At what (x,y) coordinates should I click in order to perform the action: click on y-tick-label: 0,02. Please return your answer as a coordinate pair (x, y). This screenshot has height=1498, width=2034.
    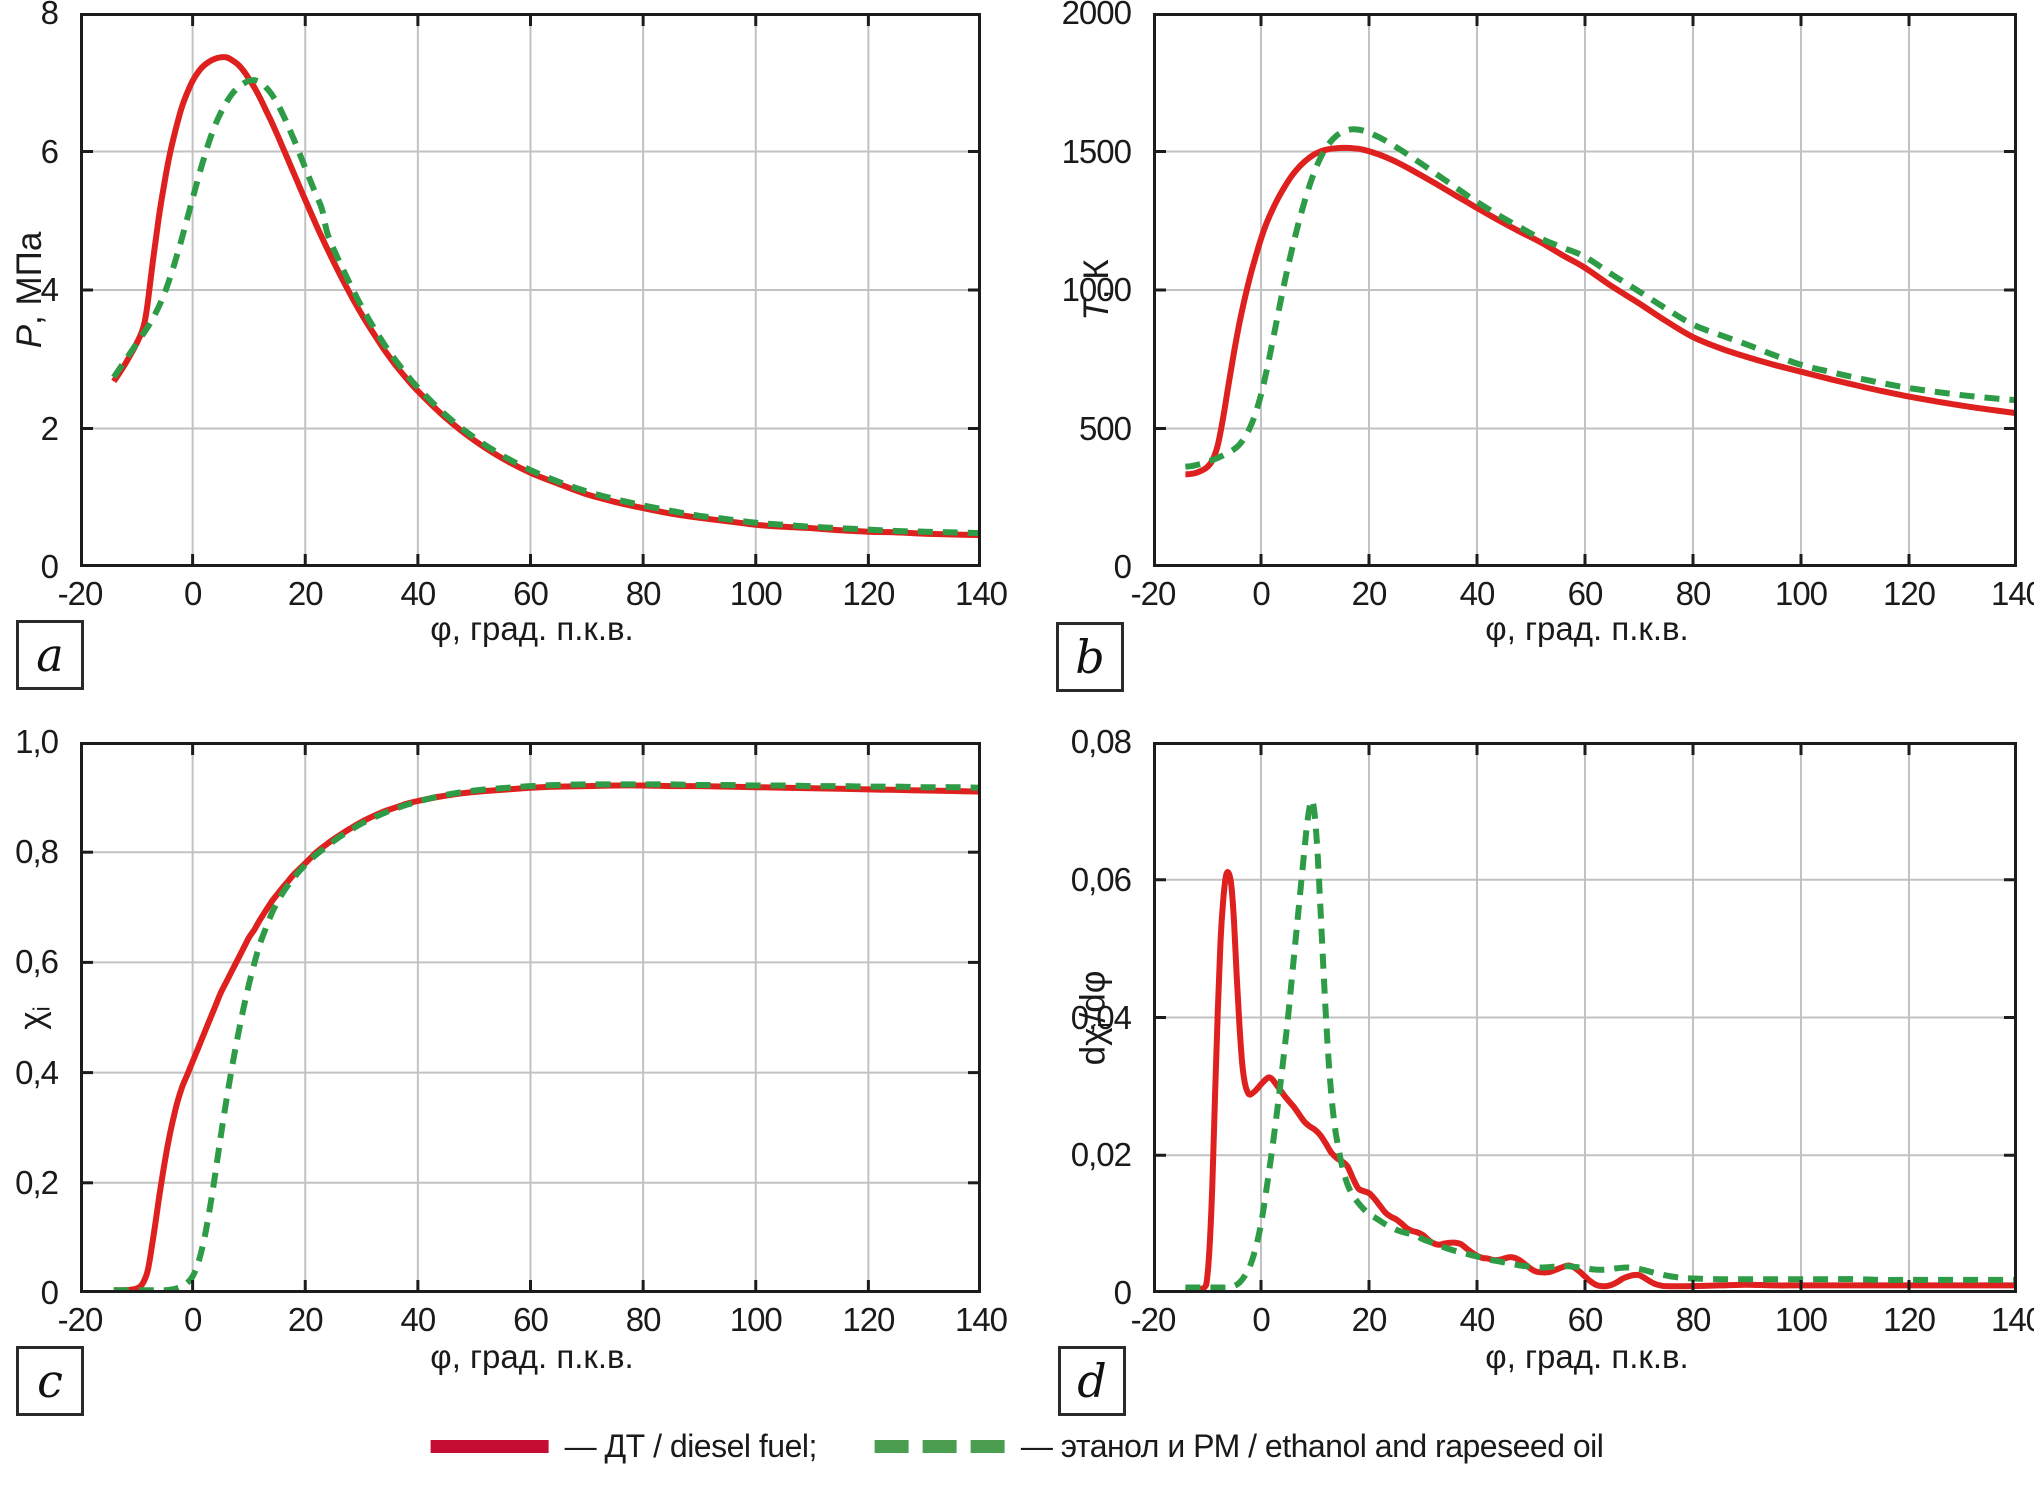
    Looking at the image, I should click on (1101, 1155).